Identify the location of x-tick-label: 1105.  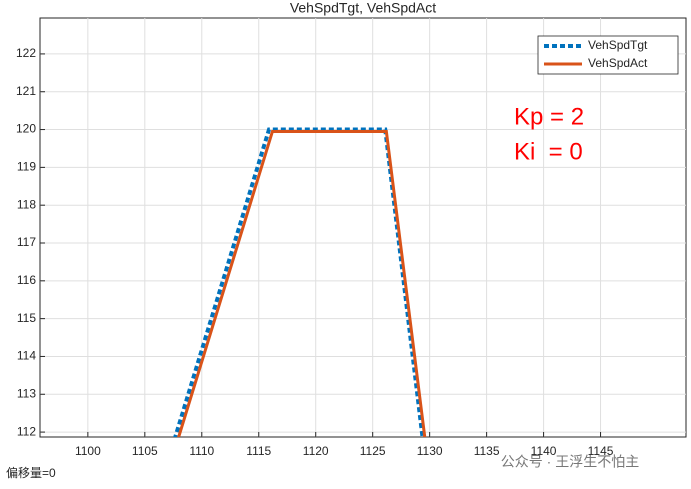
(145, 451).